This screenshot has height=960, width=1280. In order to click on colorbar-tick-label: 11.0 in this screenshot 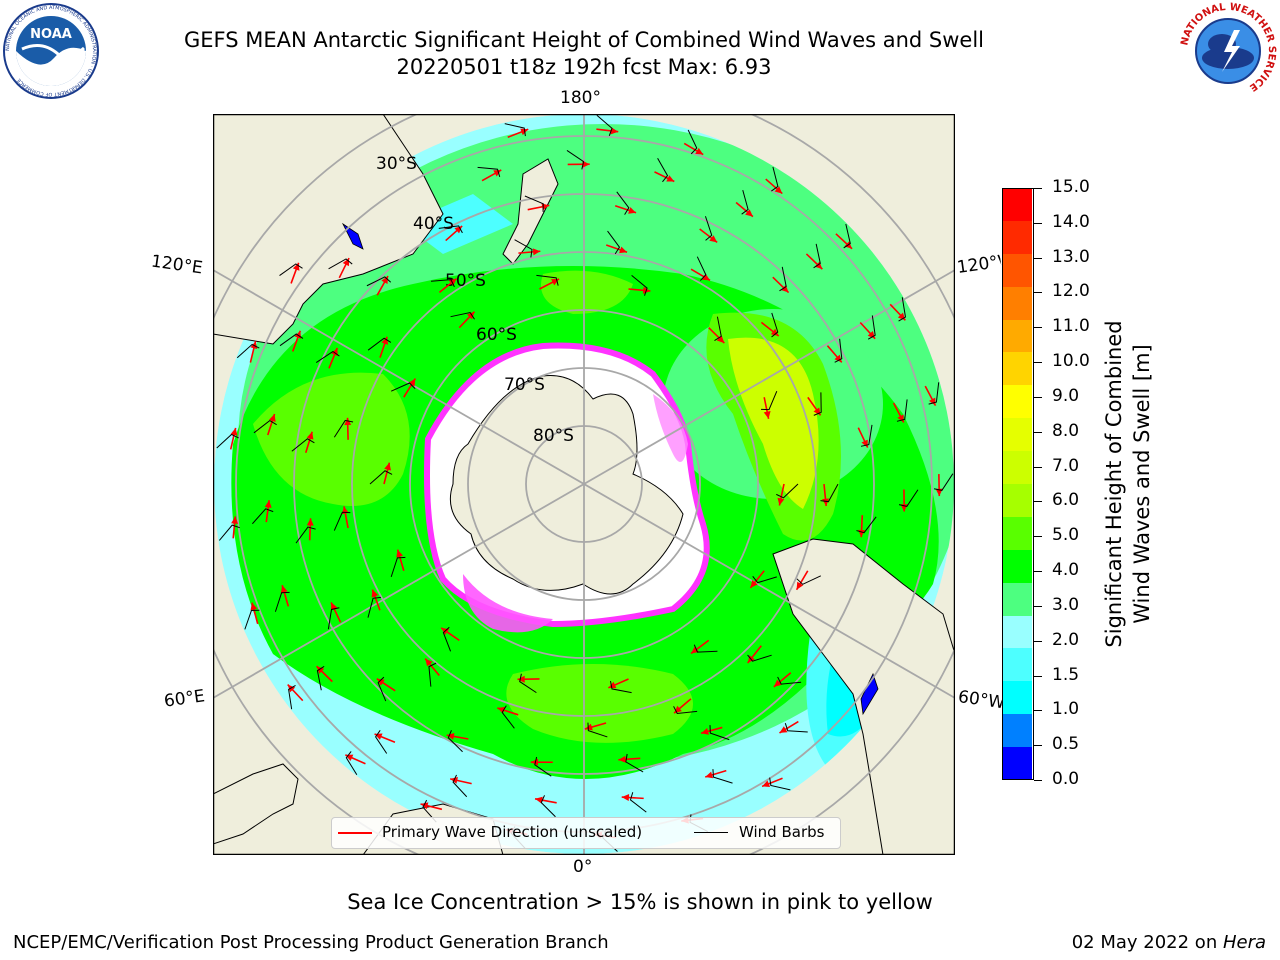, I will do `click(1071, 326)`.